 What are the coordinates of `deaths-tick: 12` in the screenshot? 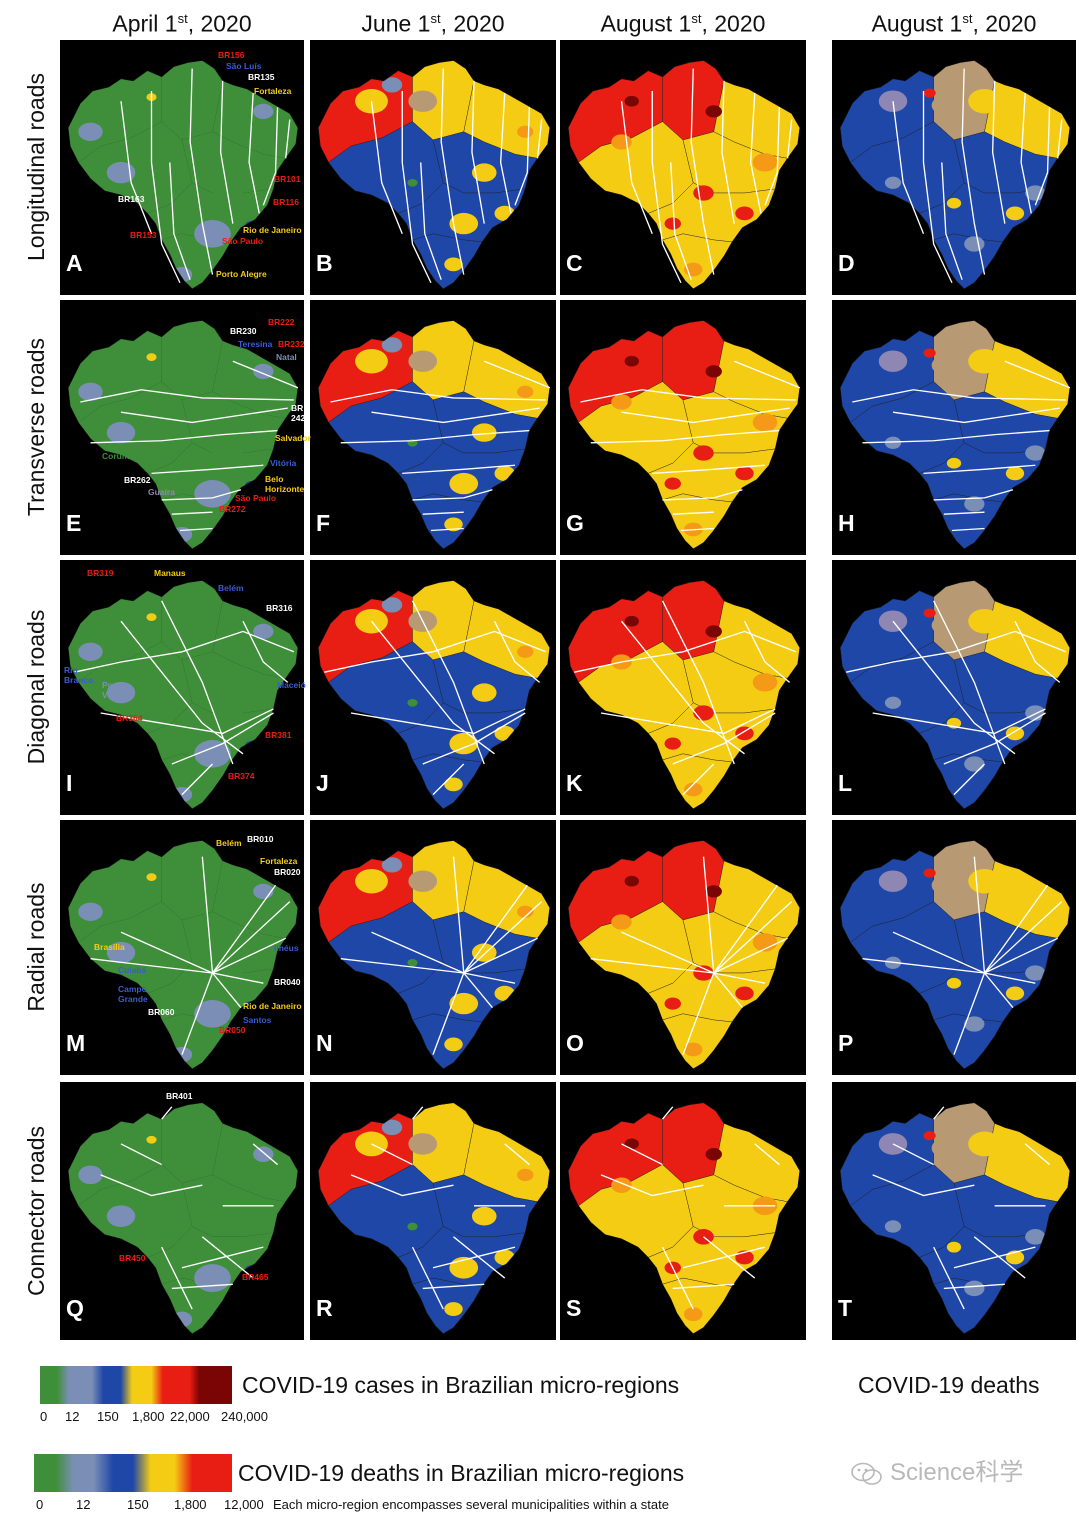 It's located at (83, 1504).